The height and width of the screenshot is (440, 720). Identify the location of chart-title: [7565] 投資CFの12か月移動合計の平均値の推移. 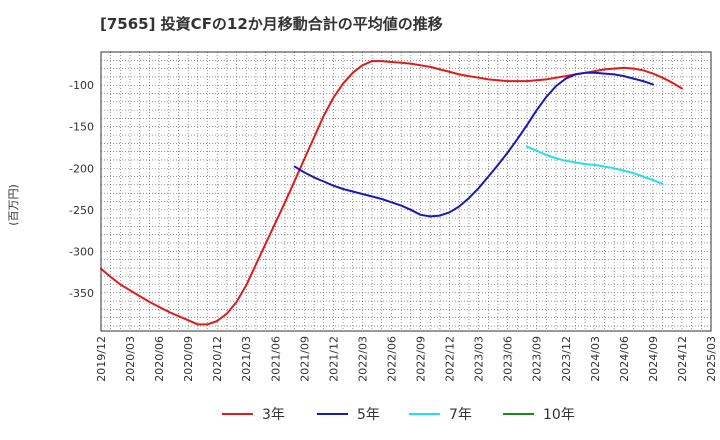
(271, 24).